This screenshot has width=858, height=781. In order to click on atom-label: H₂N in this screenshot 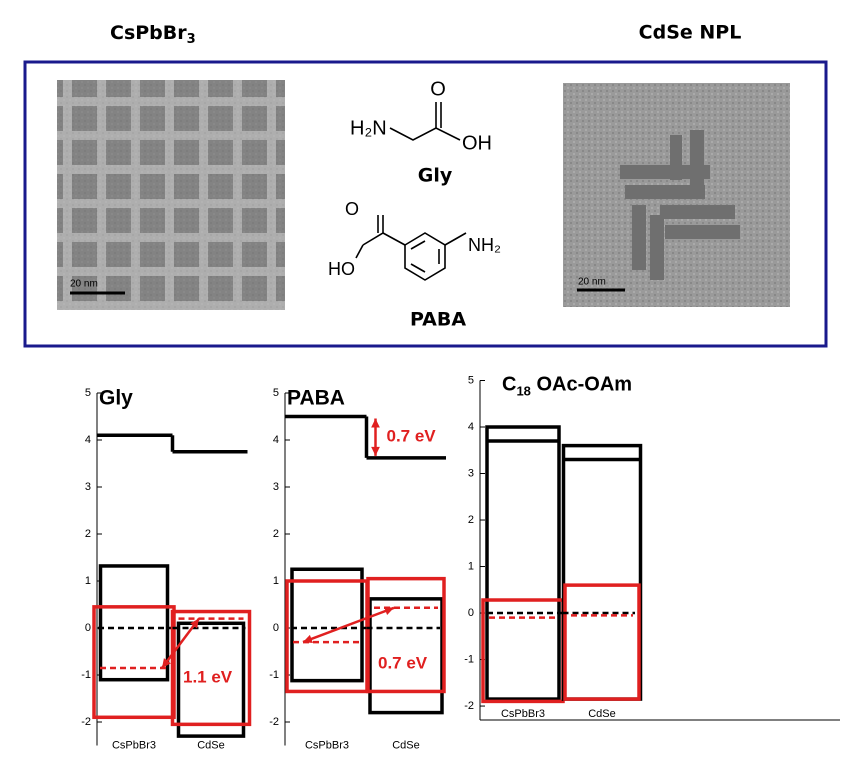, I will do `click(368, 128)`.